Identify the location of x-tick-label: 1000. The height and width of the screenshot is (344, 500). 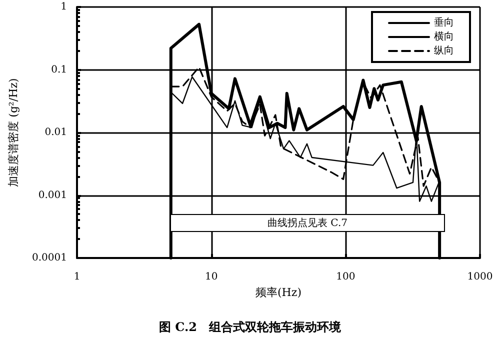
(480, 277).